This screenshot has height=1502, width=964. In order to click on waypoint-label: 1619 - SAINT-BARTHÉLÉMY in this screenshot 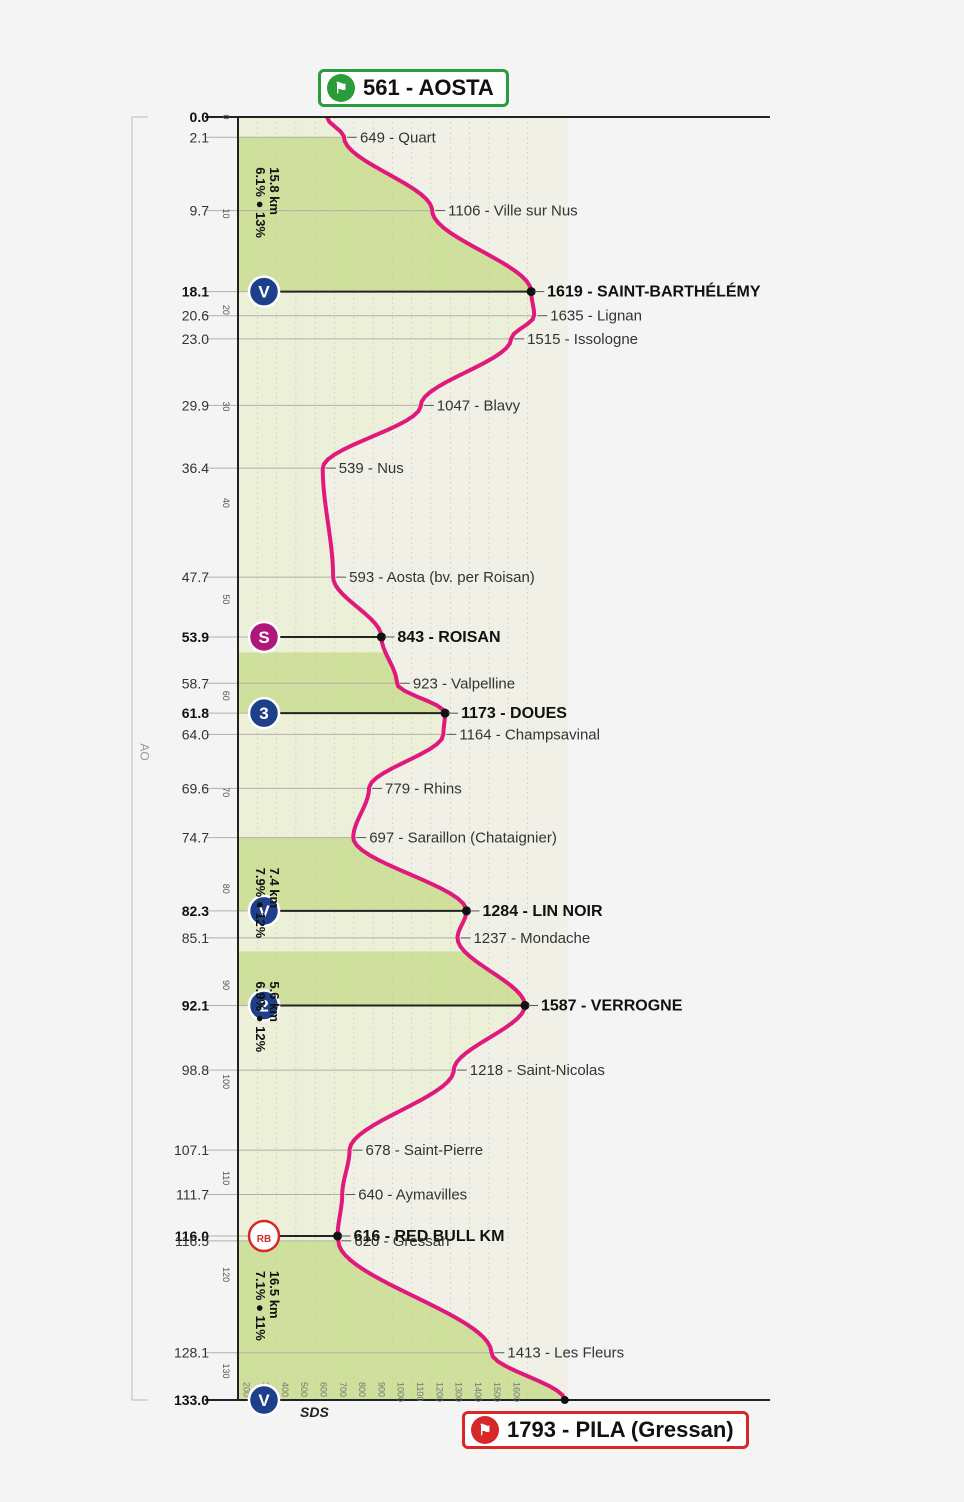, I will do `click(654, 291)`.